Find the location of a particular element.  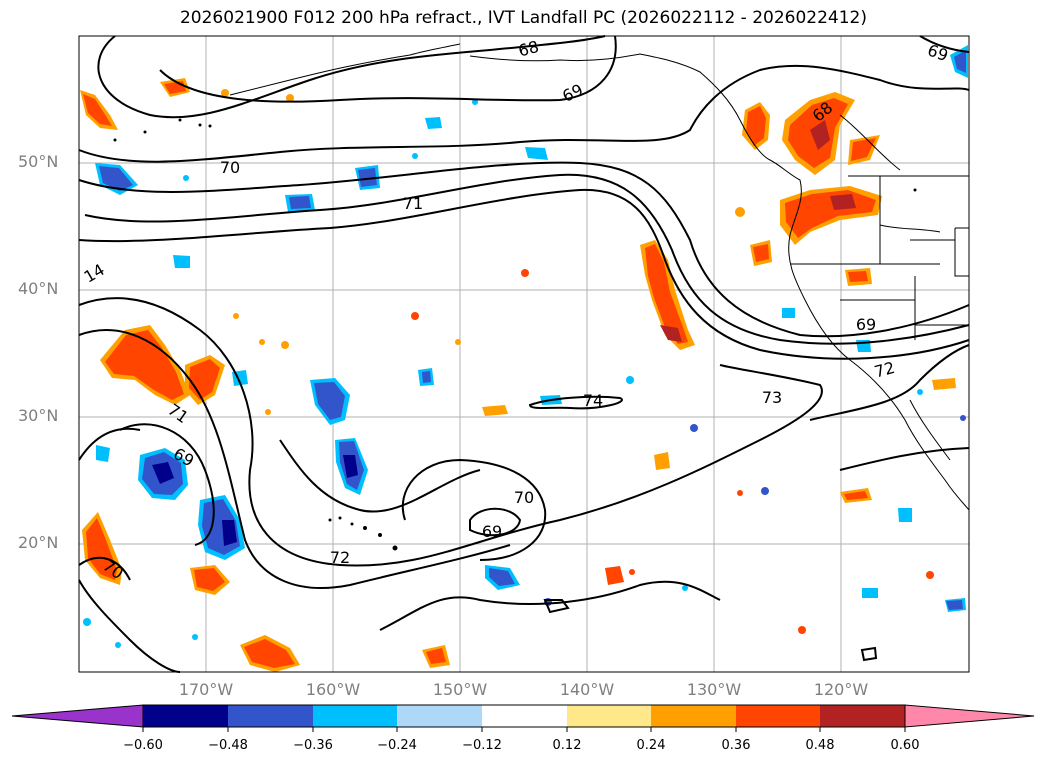

colorbar-extend-low is located at coordinates (77, 716).